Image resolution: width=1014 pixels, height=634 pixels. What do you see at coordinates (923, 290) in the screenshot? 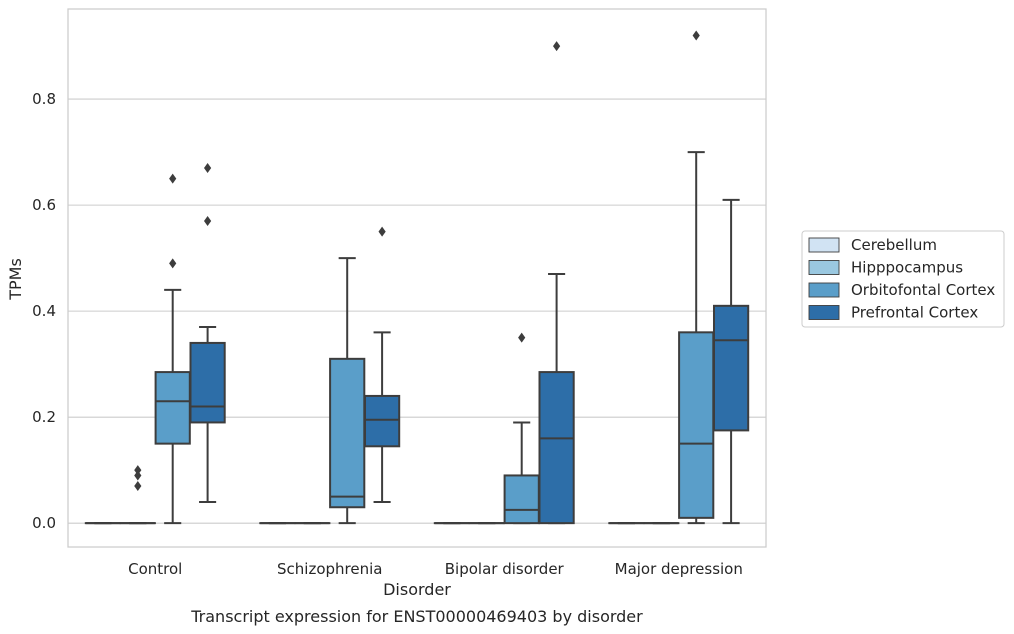
I see `legend-label: Orbitofontal Cortex` at bounding box center [923, 290].